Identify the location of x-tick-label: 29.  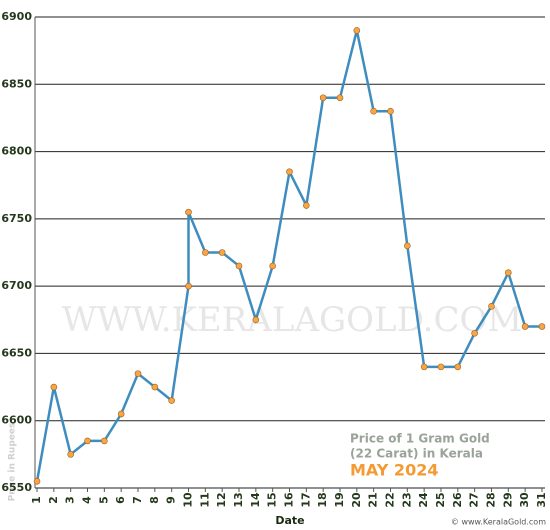
(507, 499).